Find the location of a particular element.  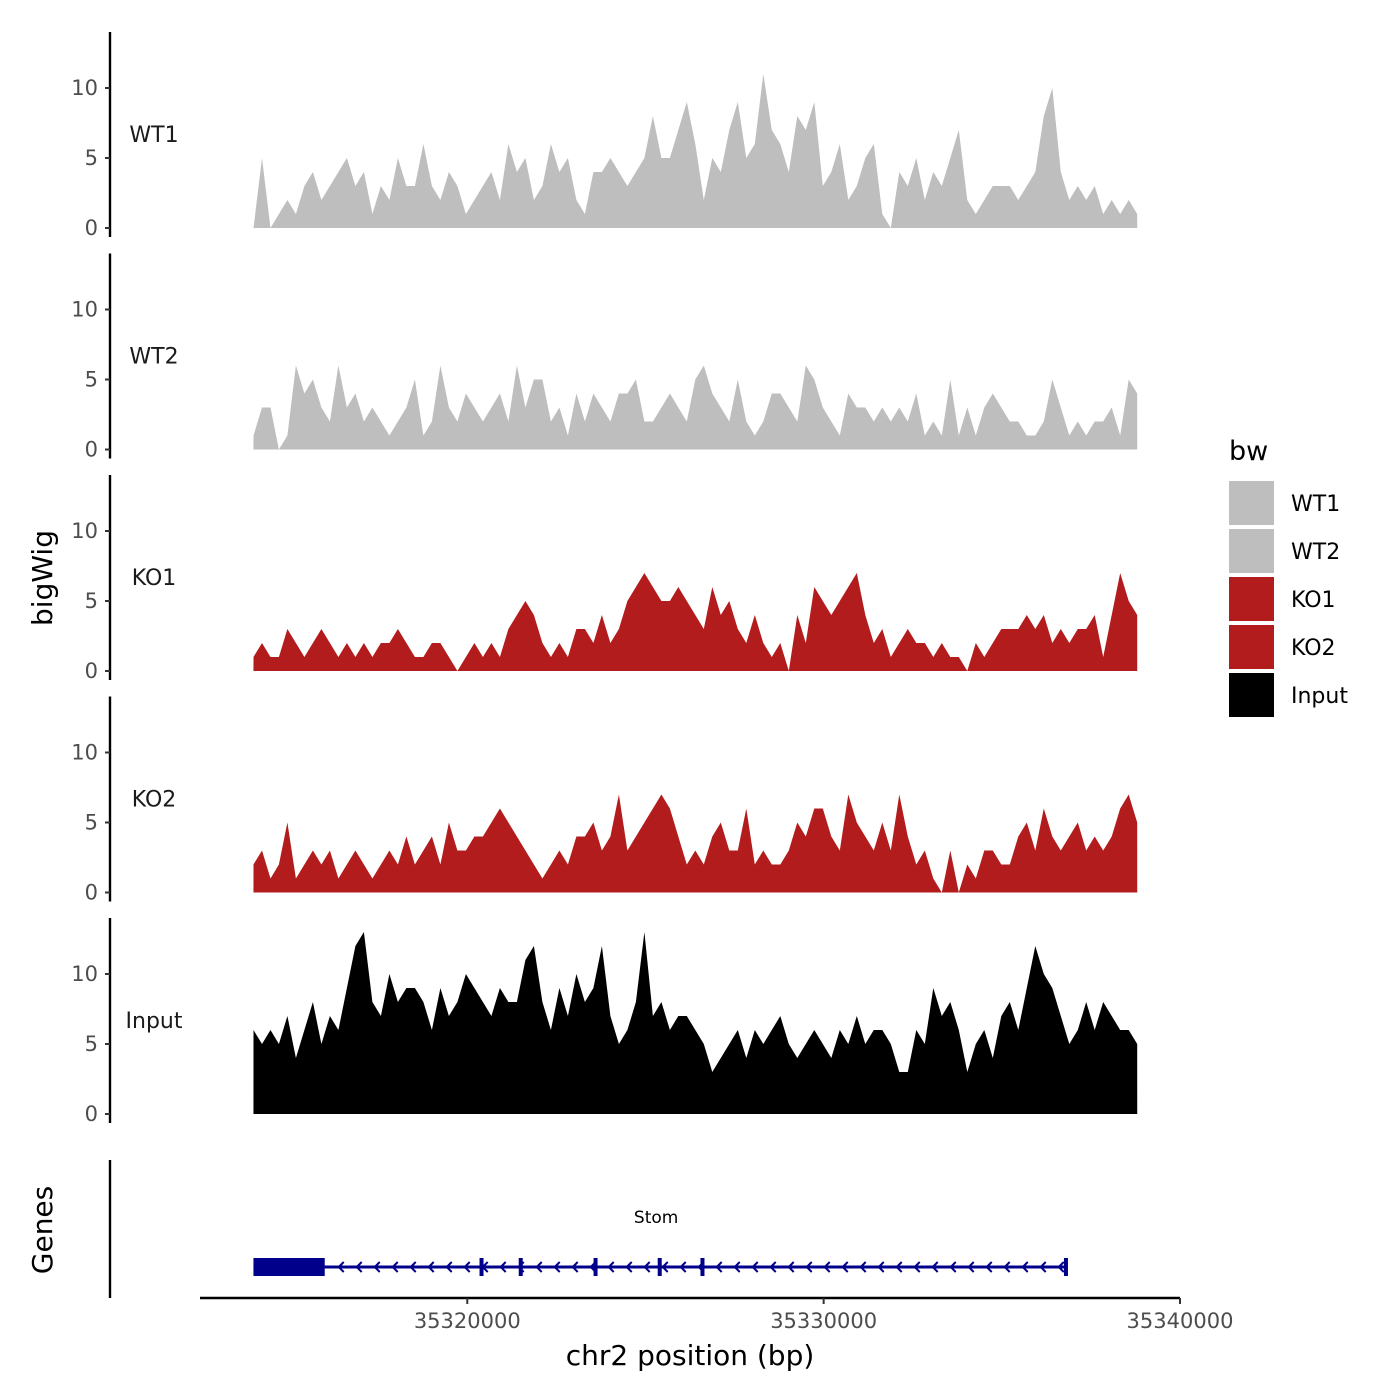

legend-label: WT1 is located at coordinates (1315, 504).